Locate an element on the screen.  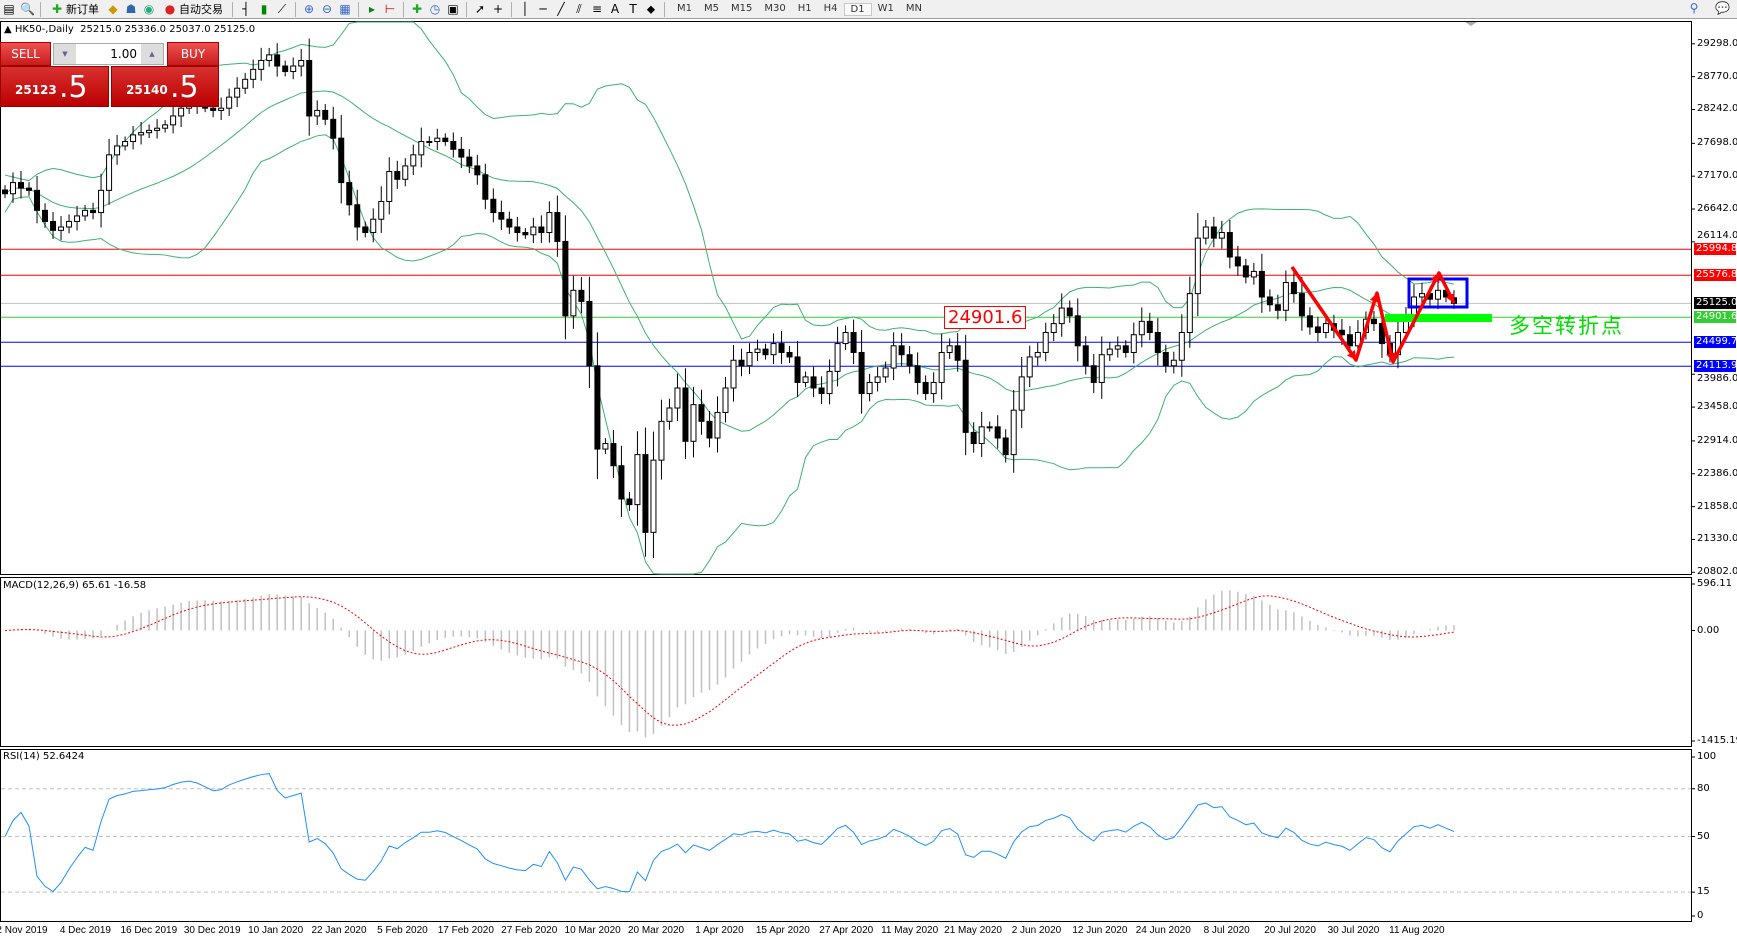
sell-button: SELL is located at coordinates (25, 54).